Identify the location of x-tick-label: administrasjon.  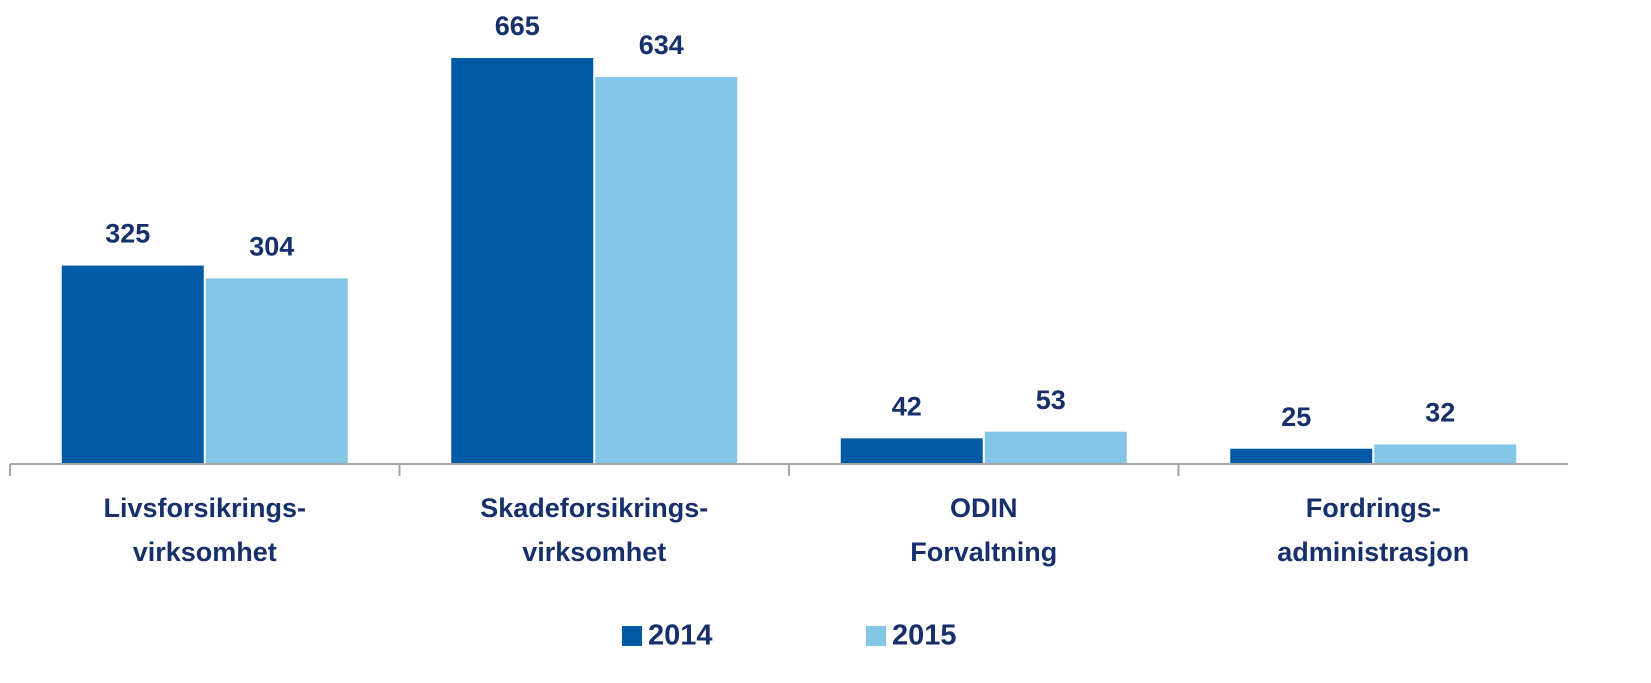
(1373, 552).